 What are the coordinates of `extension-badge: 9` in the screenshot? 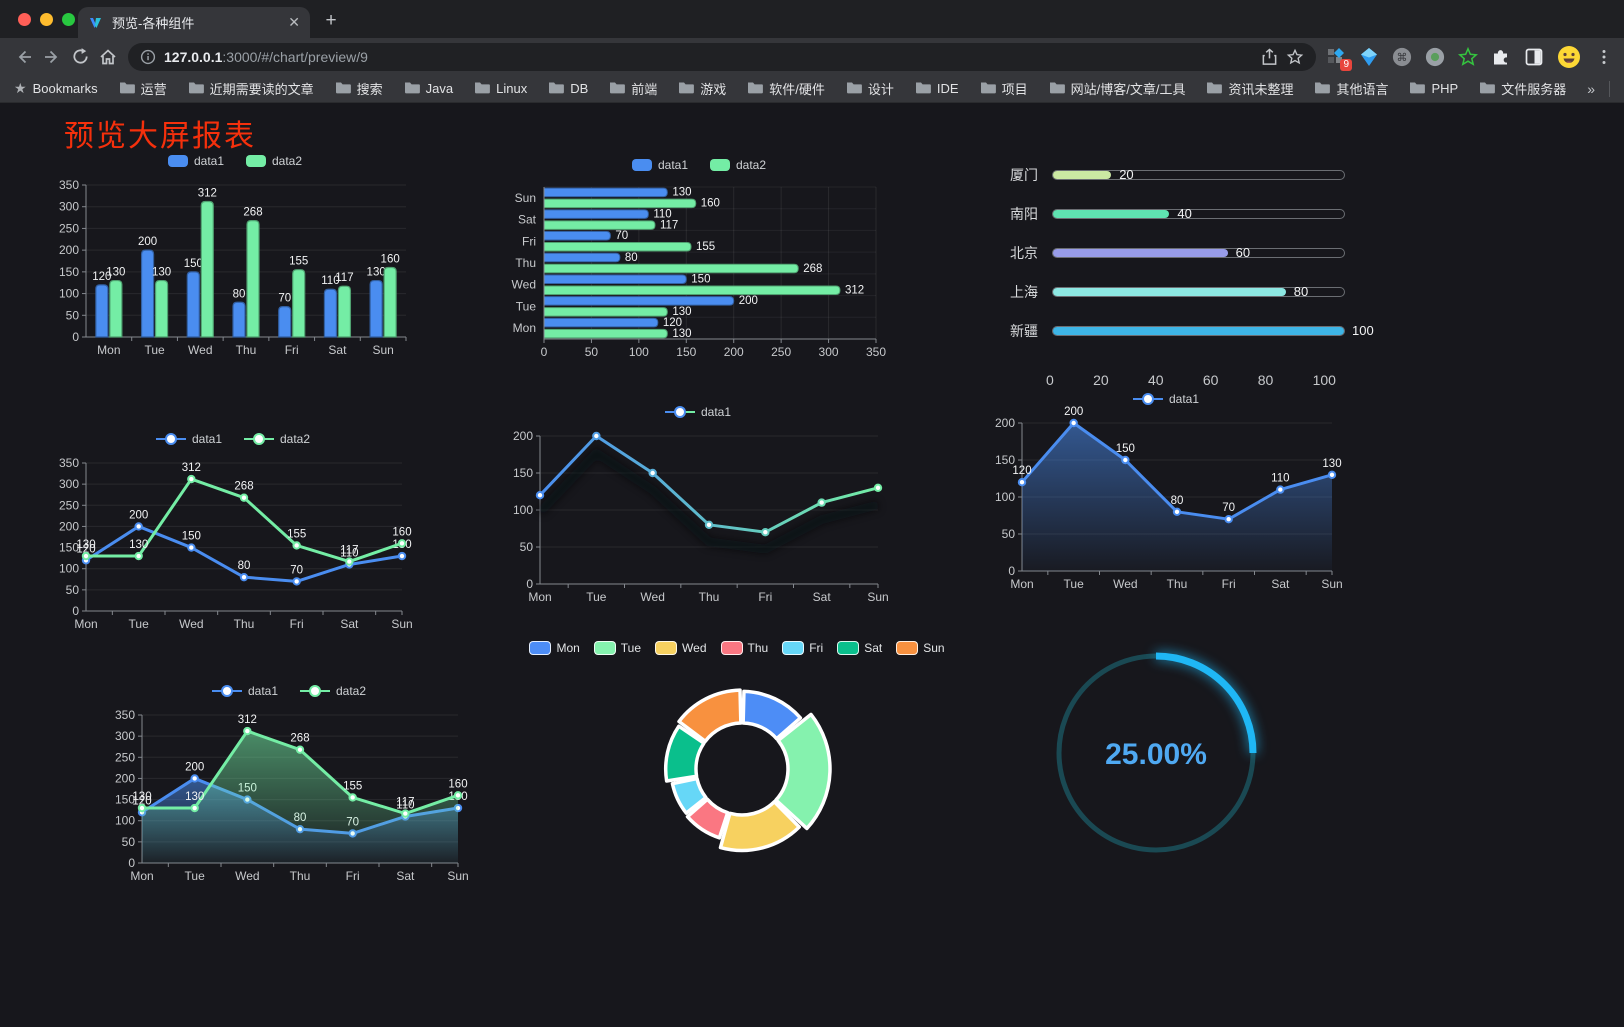 It's located at (1346, 64).